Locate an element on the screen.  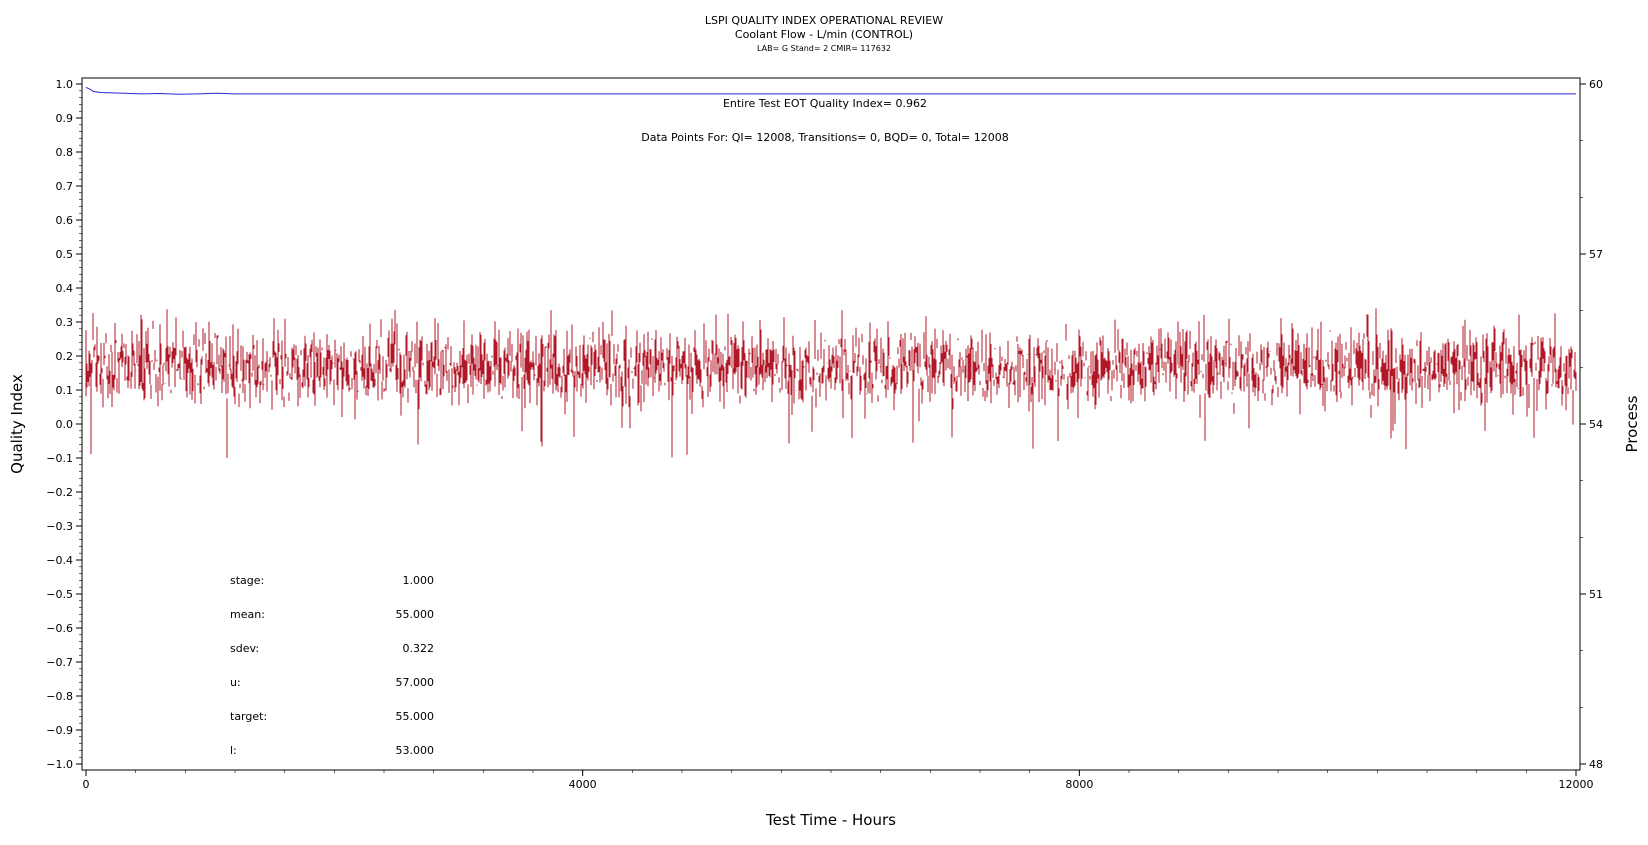
y-tick-label: −0.3 is located at coordinates (59, 526).